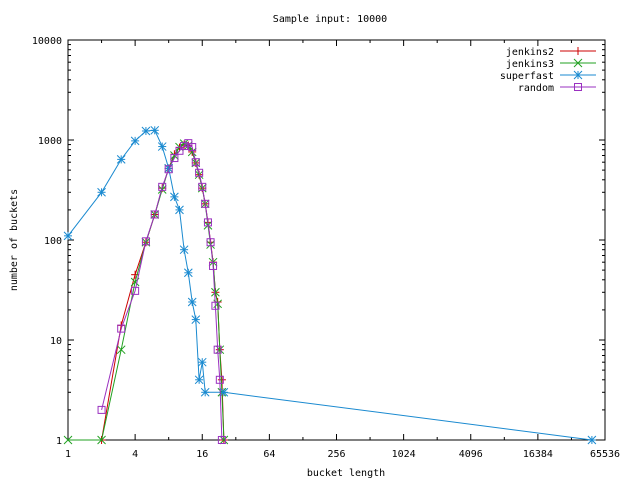 This screenshot has width=640, height=480. I want to click on y-tick-label: 10000, so click(47, 41).